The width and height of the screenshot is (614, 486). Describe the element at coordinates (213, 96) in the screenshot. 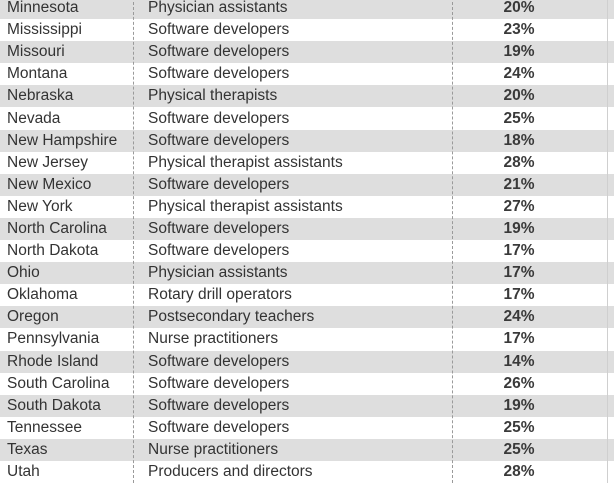

I see `occupation-cell: Physical therapists` at that location.